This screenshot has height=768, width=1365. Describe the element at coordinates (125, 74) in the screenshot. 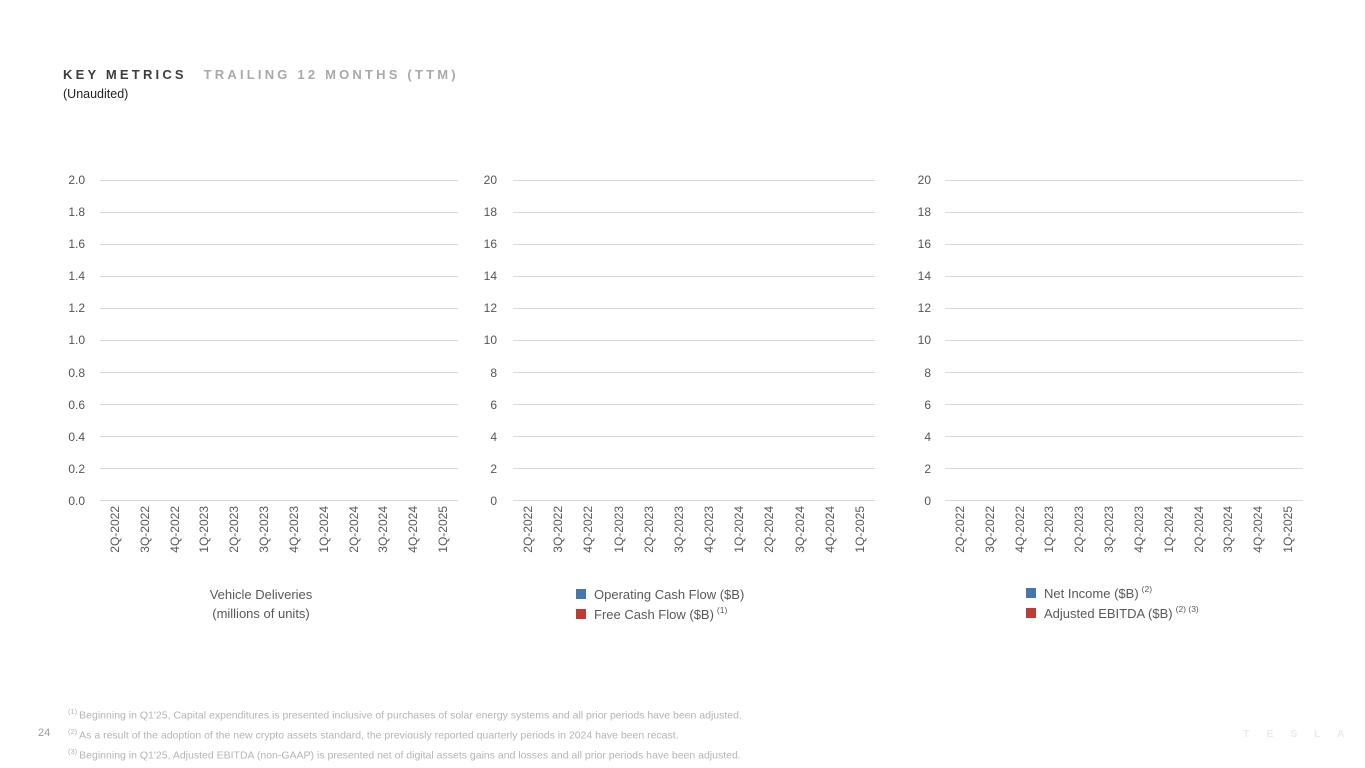

I see `title-primary: KEY METRICS` at that location.